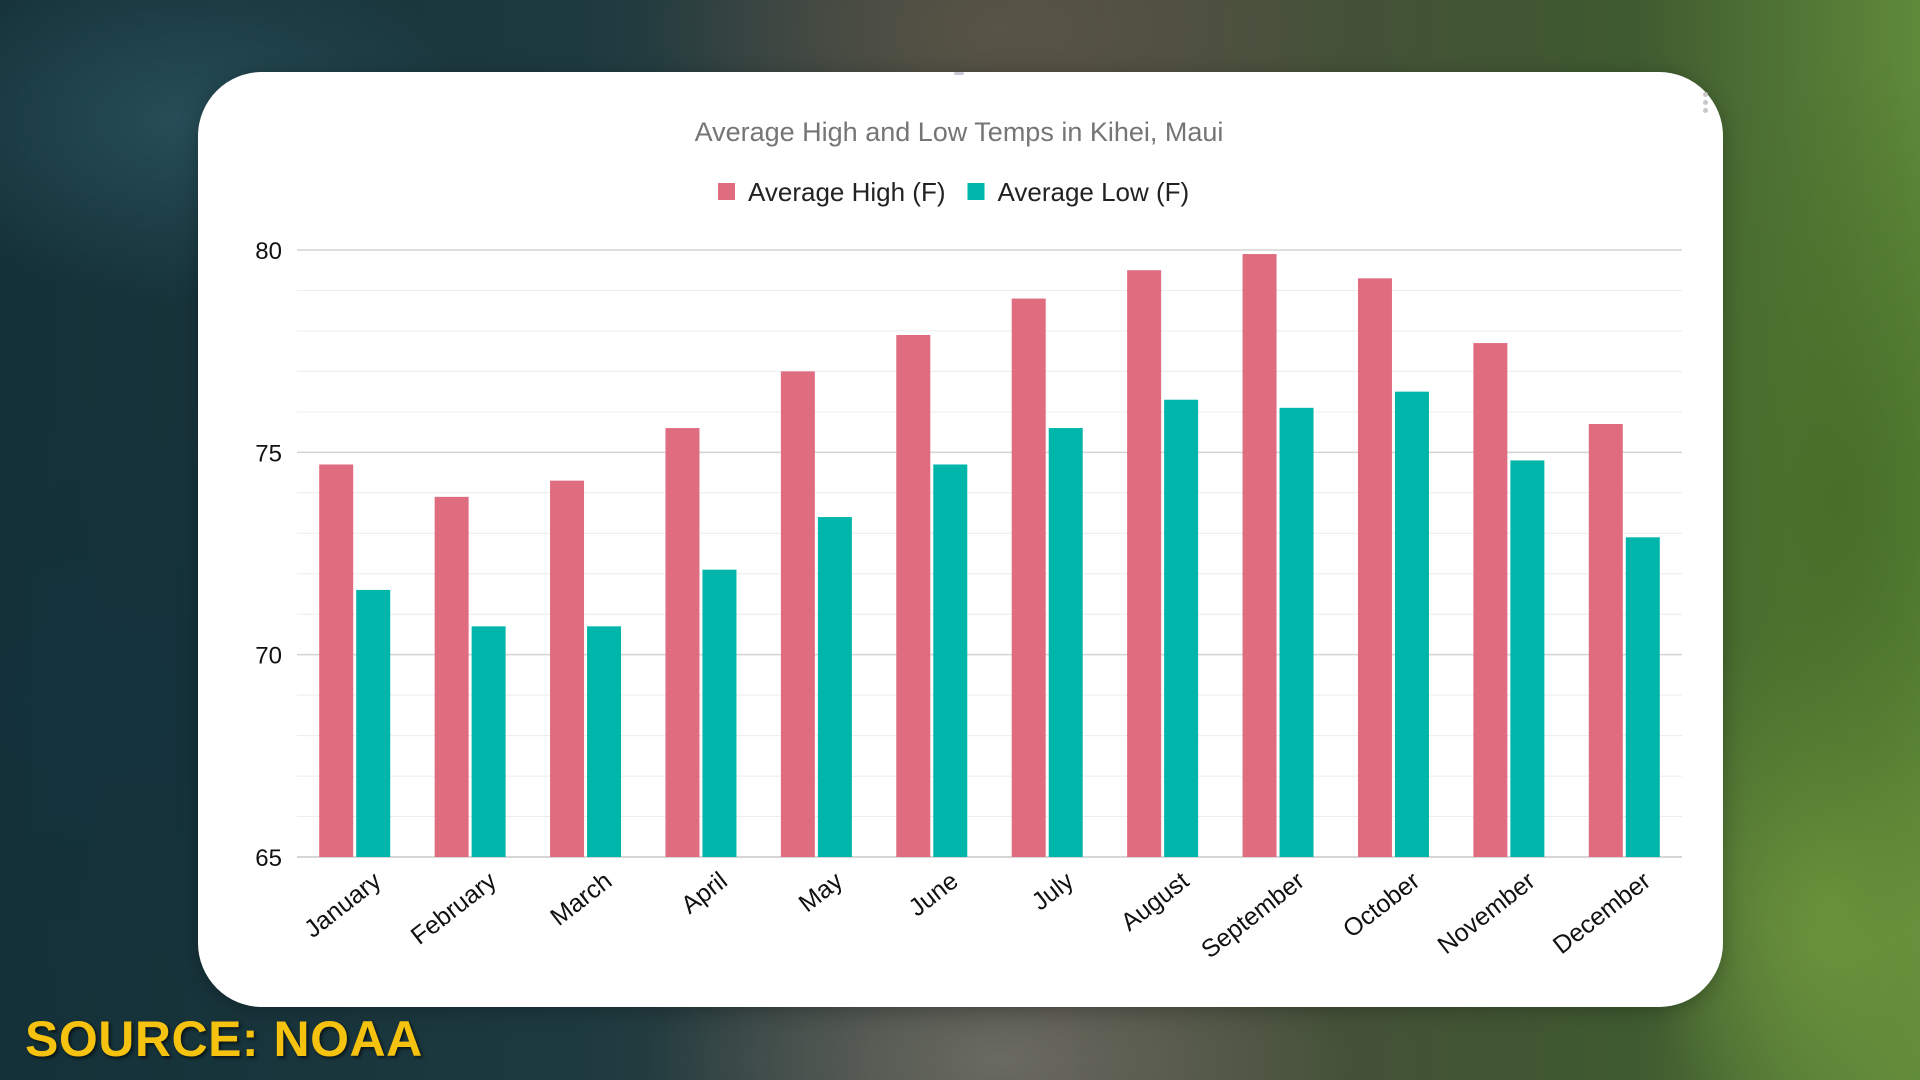  I want to click on legend-item-low: Average Low (F), so click(1078, 192).